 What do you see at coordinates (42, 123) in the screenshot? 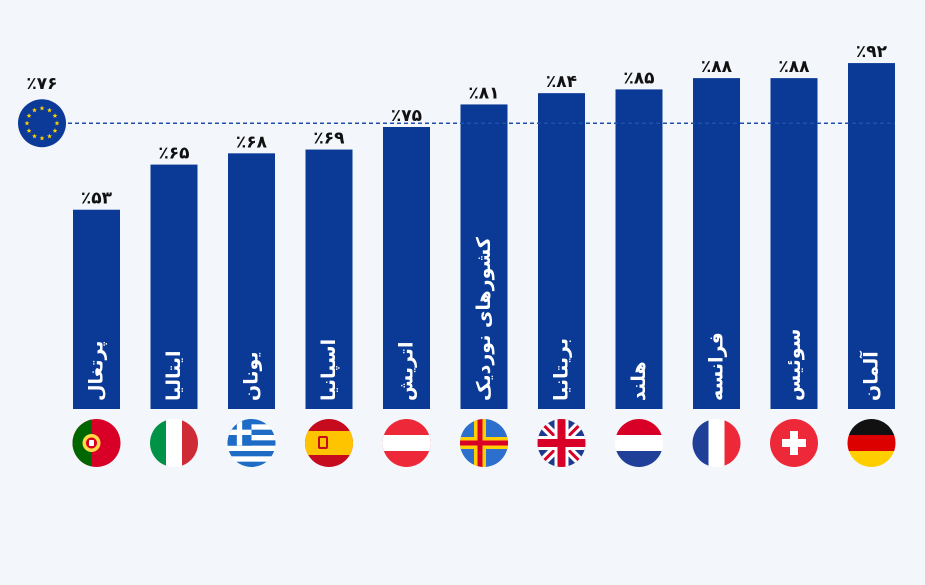
I see `eu-flag-icon` at bounding box center [42, 123].